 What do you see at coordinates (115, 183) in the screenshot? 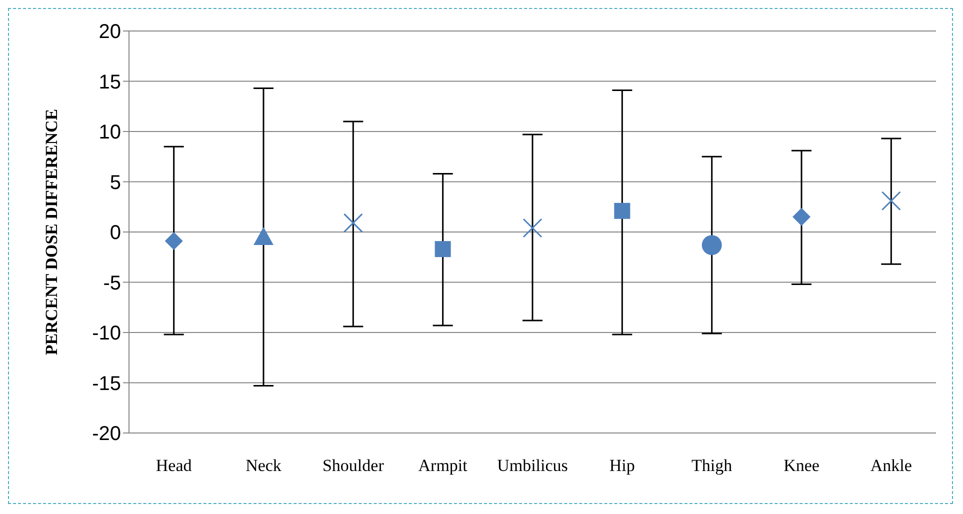
I see `y-tick-label: 5` at bounding box center [115, 183].